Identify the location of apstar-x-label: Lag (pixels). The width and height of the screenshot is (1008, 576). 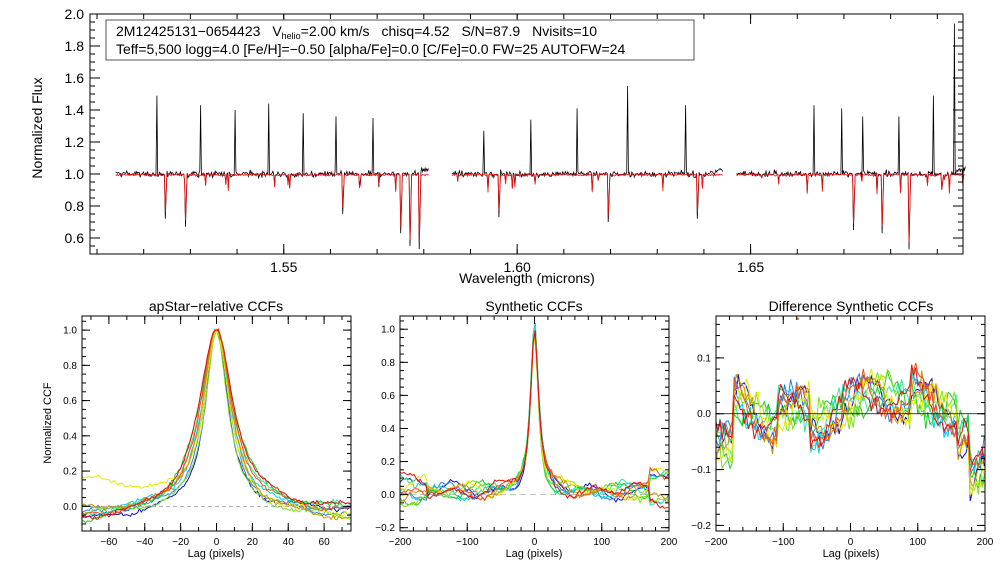
(216, 554).